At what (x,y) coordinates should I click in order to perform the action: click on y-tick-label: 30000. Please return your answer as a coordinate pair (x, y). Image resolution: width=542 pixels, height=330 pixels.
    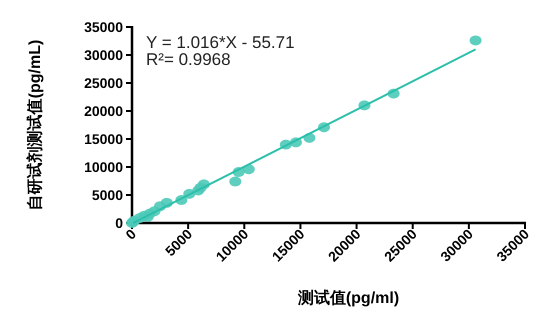
    Looking at the image, I should click on (104, 55).